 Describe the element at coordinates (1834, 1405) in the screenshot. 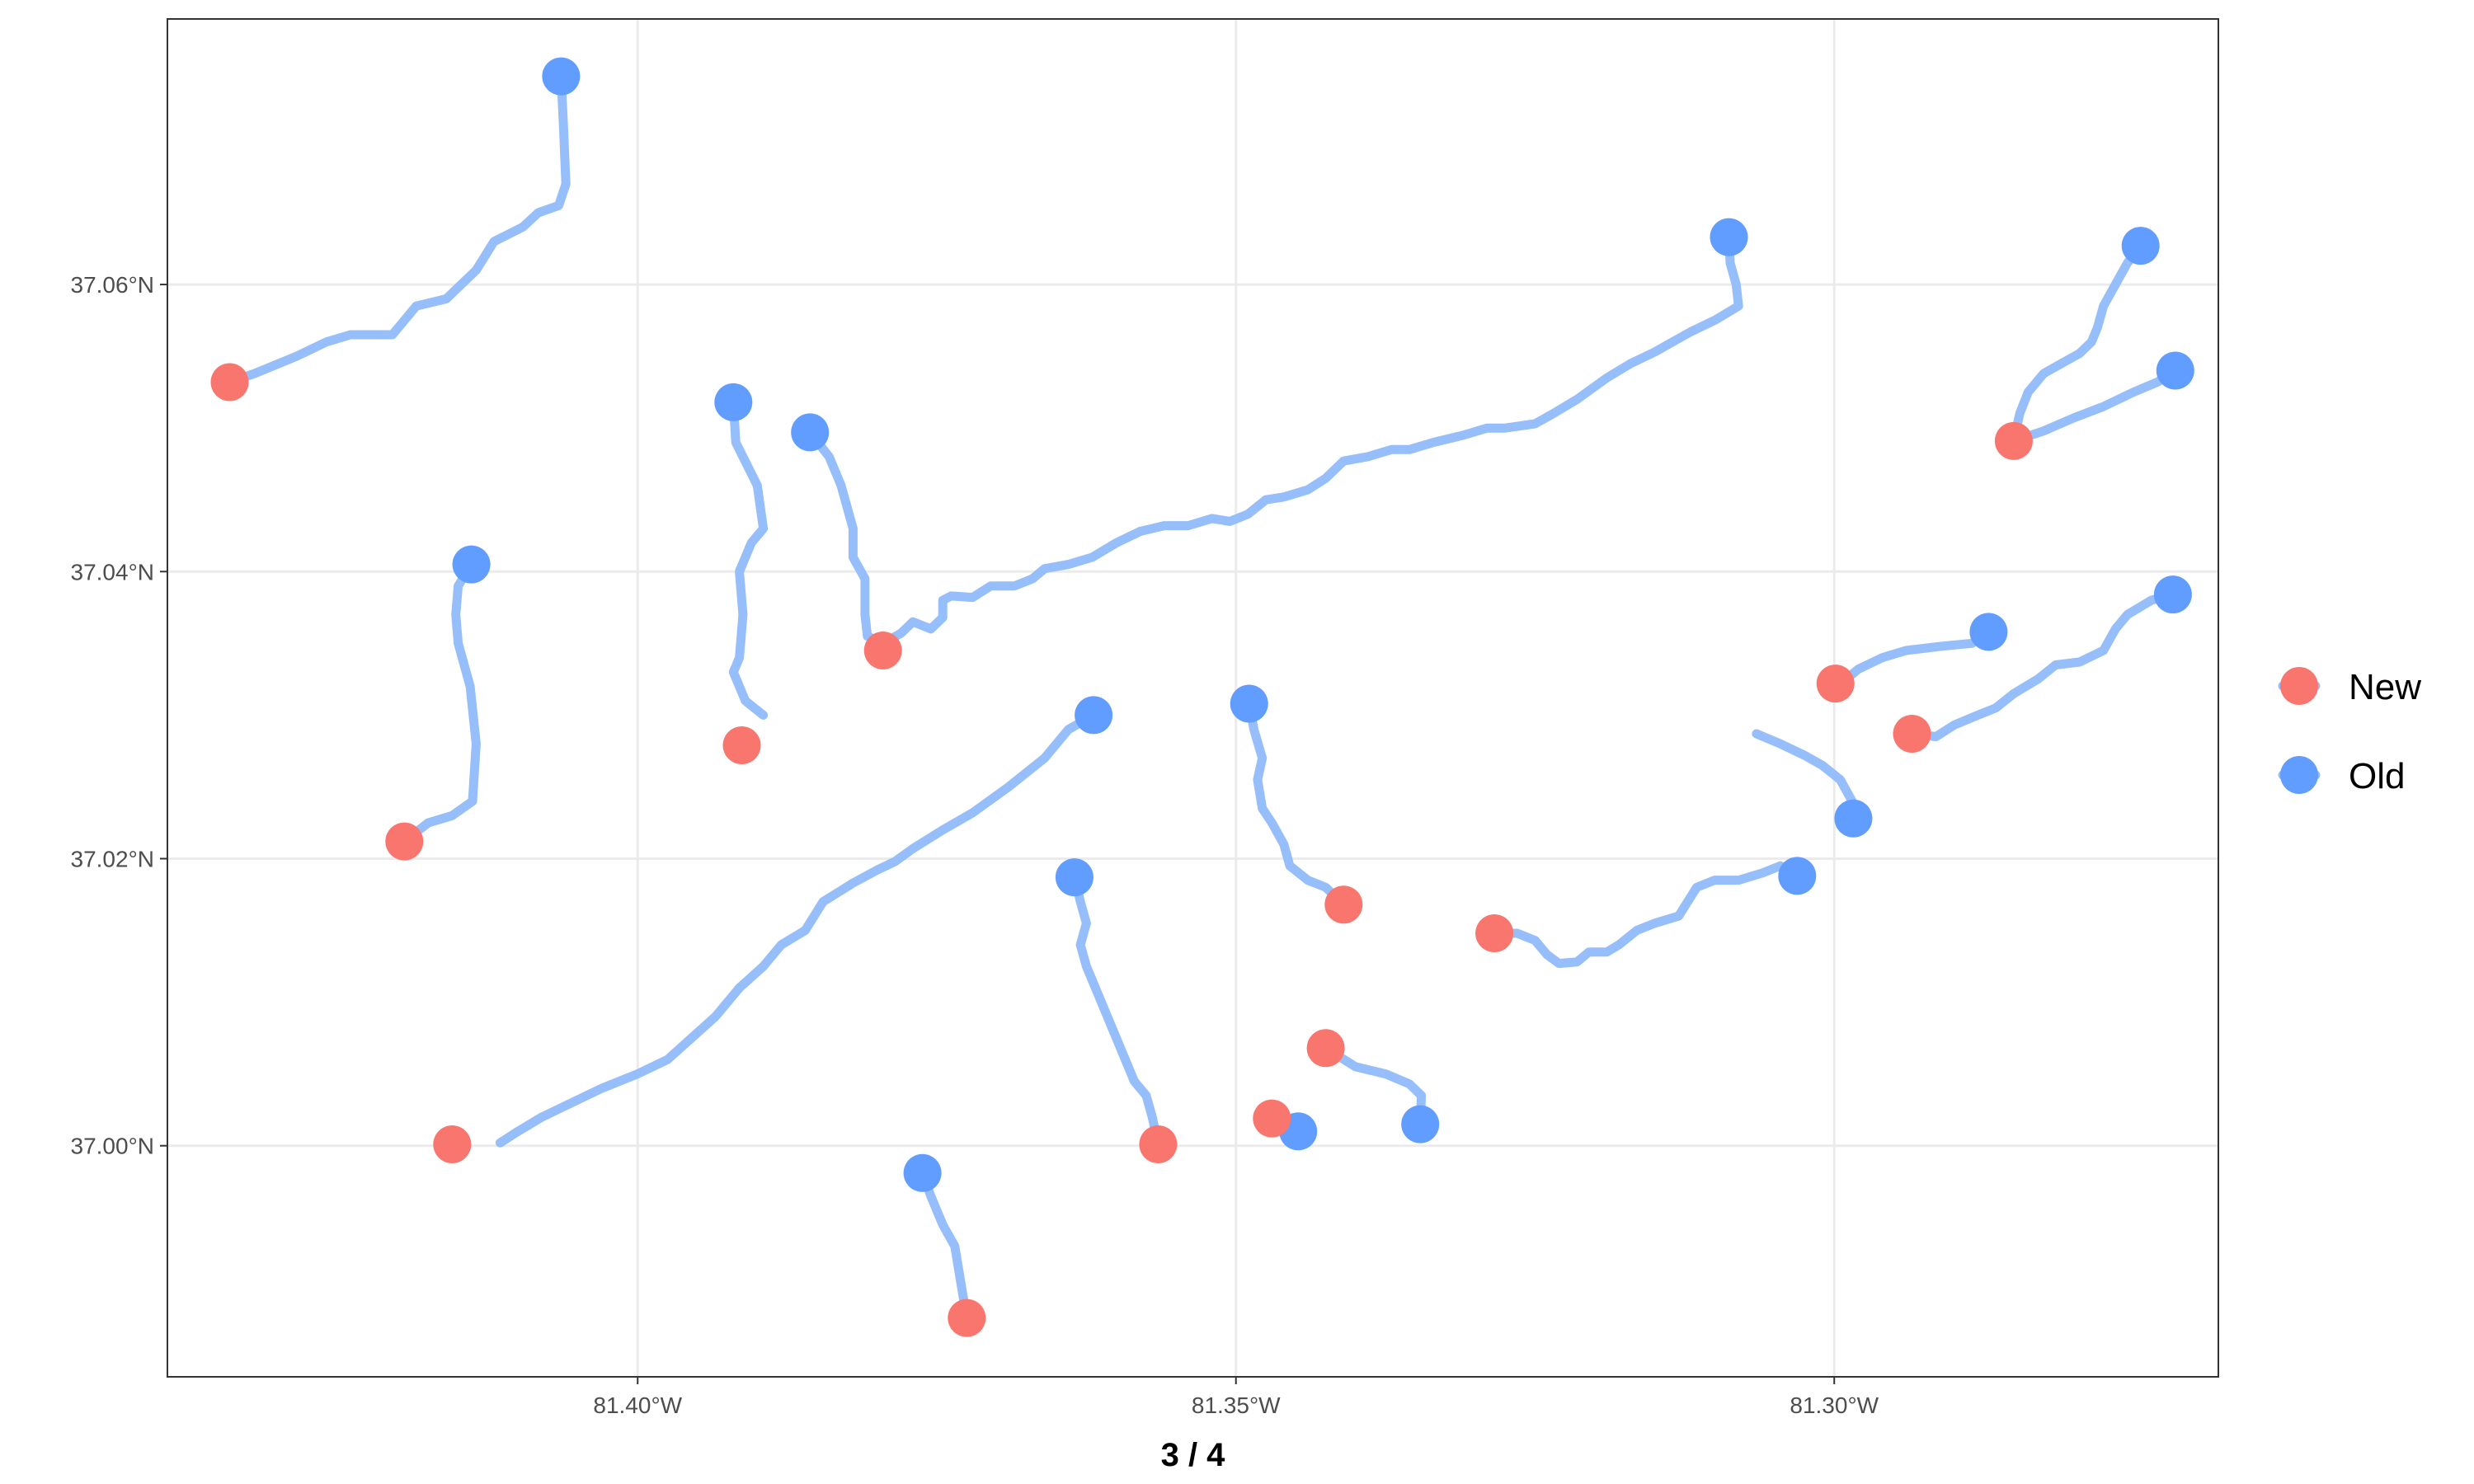

I see `x-tick-label-2: 81.30°W` at that location.